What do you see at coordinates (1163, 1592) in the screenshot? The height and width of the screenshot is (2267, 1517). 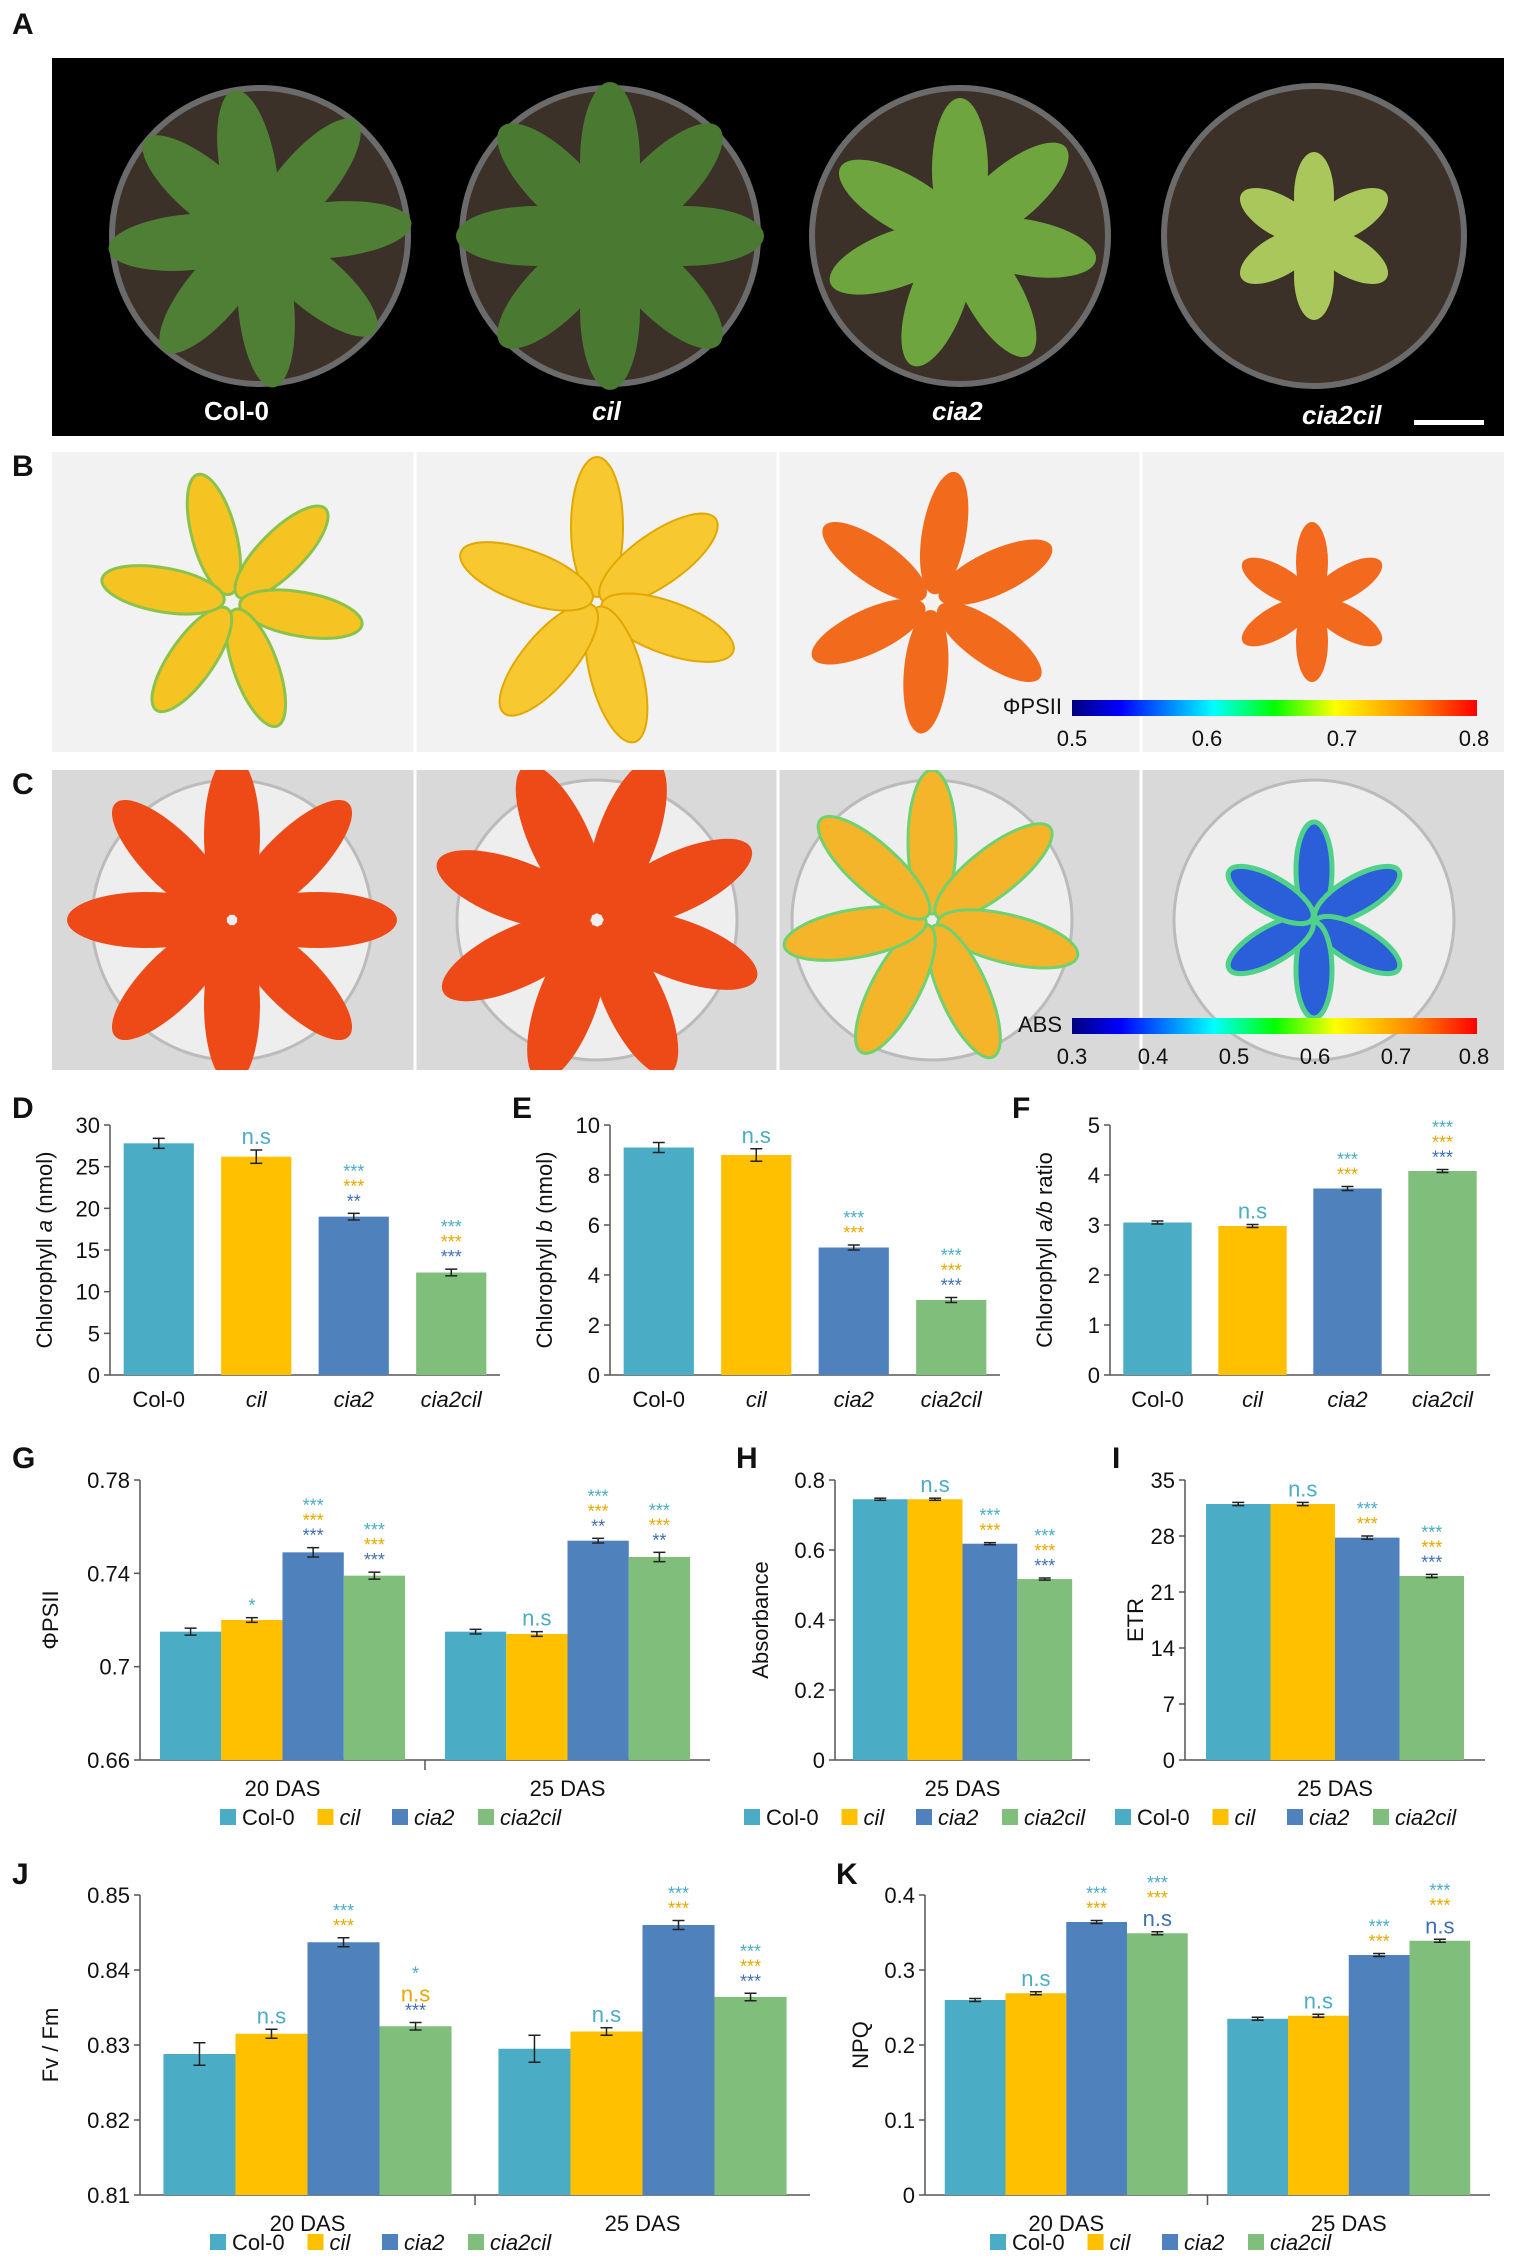 I see `y-tick-label: 21` at bounding box center [1163, 1592].